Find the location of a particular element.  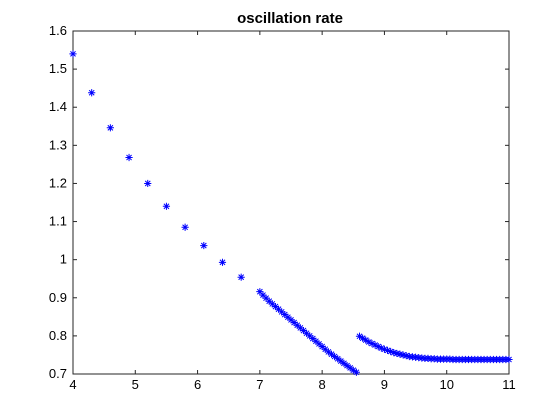

x-tick-label: 6 is located at coordinates (197, 384).